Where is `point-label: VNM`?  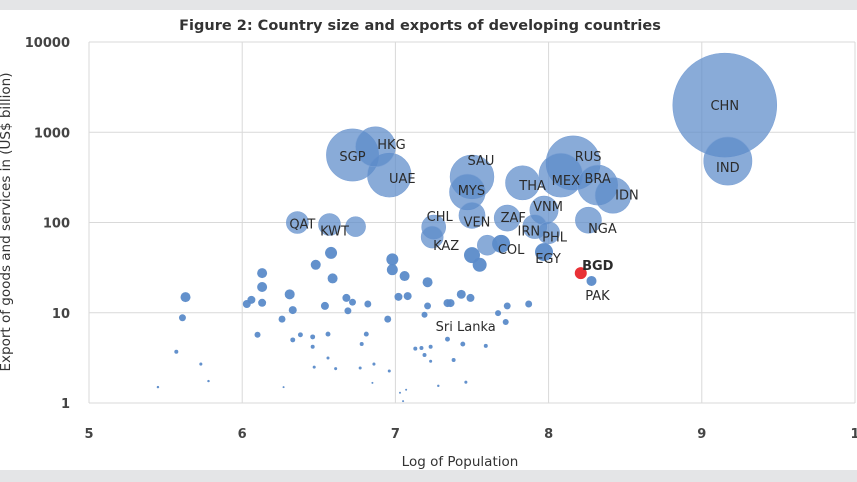
point-label: VNM is located at coordinates (548, 207).